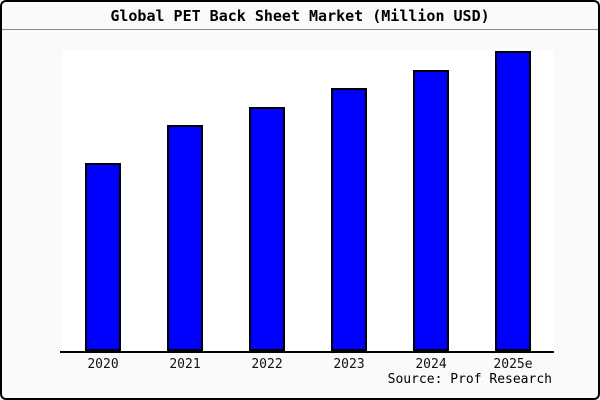 The width and height of the screenshot is (600, 400). What do you see at coordinates (300, 29) in the screenshot?
I see `title-divider` at bounding box center [300, 29].